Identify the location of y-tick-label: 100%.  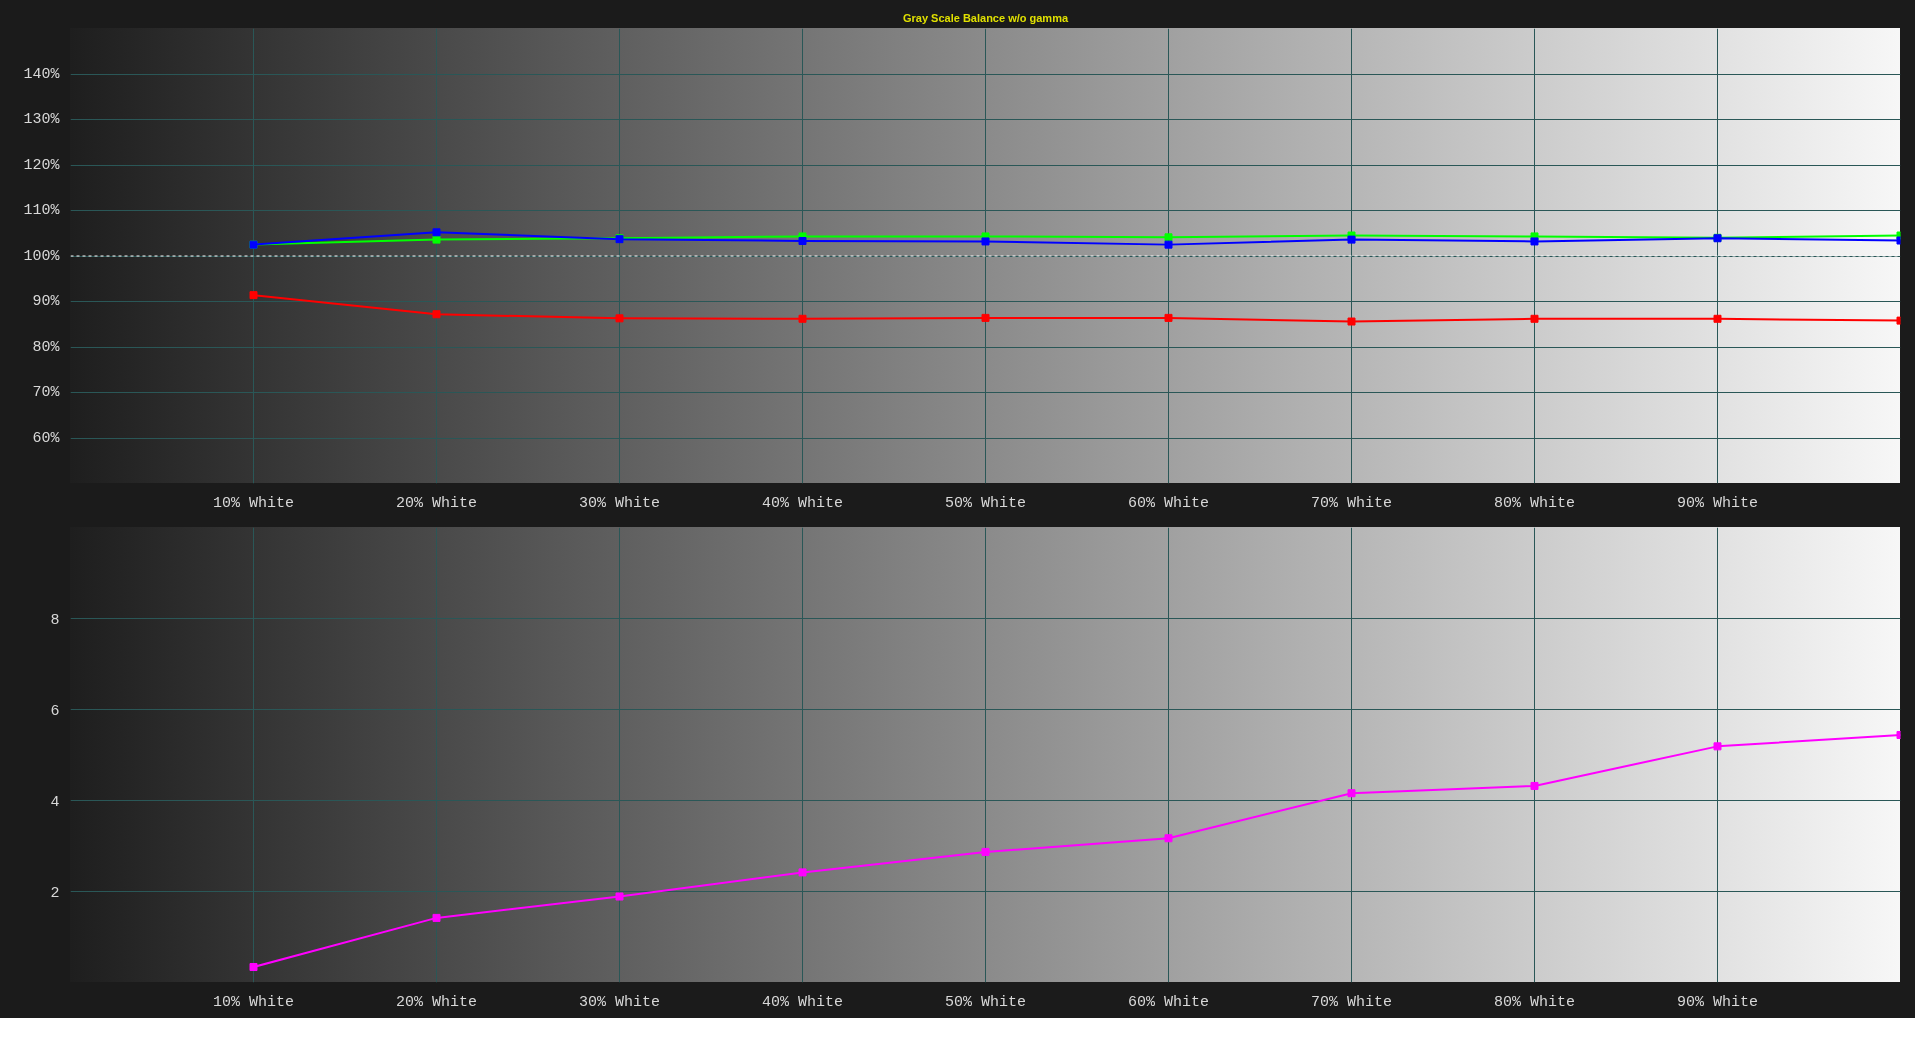
(42, 256).